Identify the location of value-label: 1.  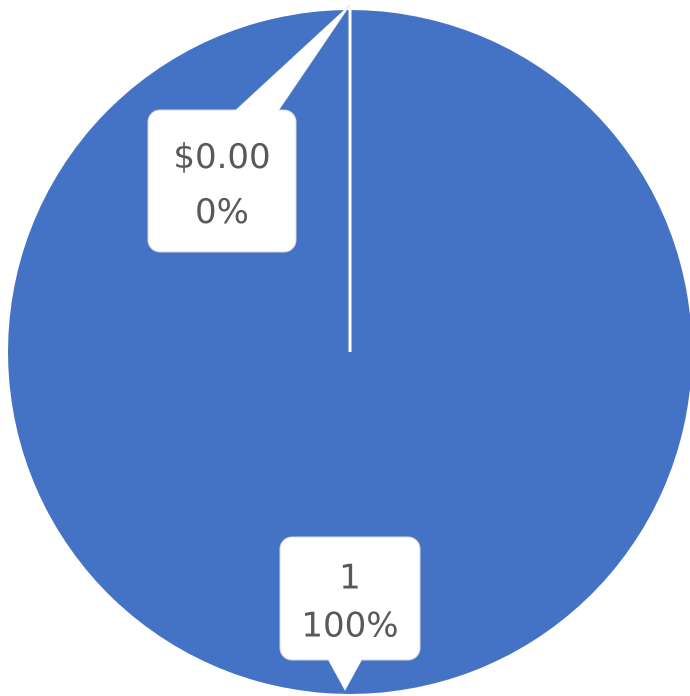
(350, 577).